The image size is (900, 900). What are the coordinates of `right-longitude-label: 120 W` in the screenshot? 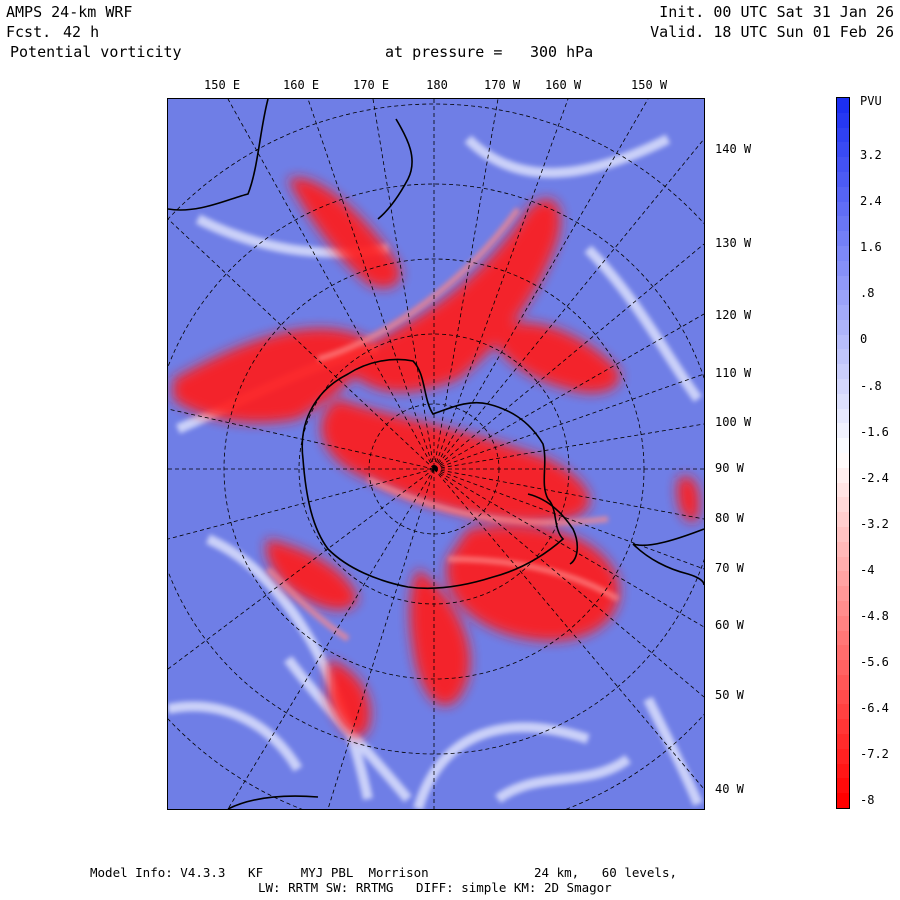 It's located at (733, 315).